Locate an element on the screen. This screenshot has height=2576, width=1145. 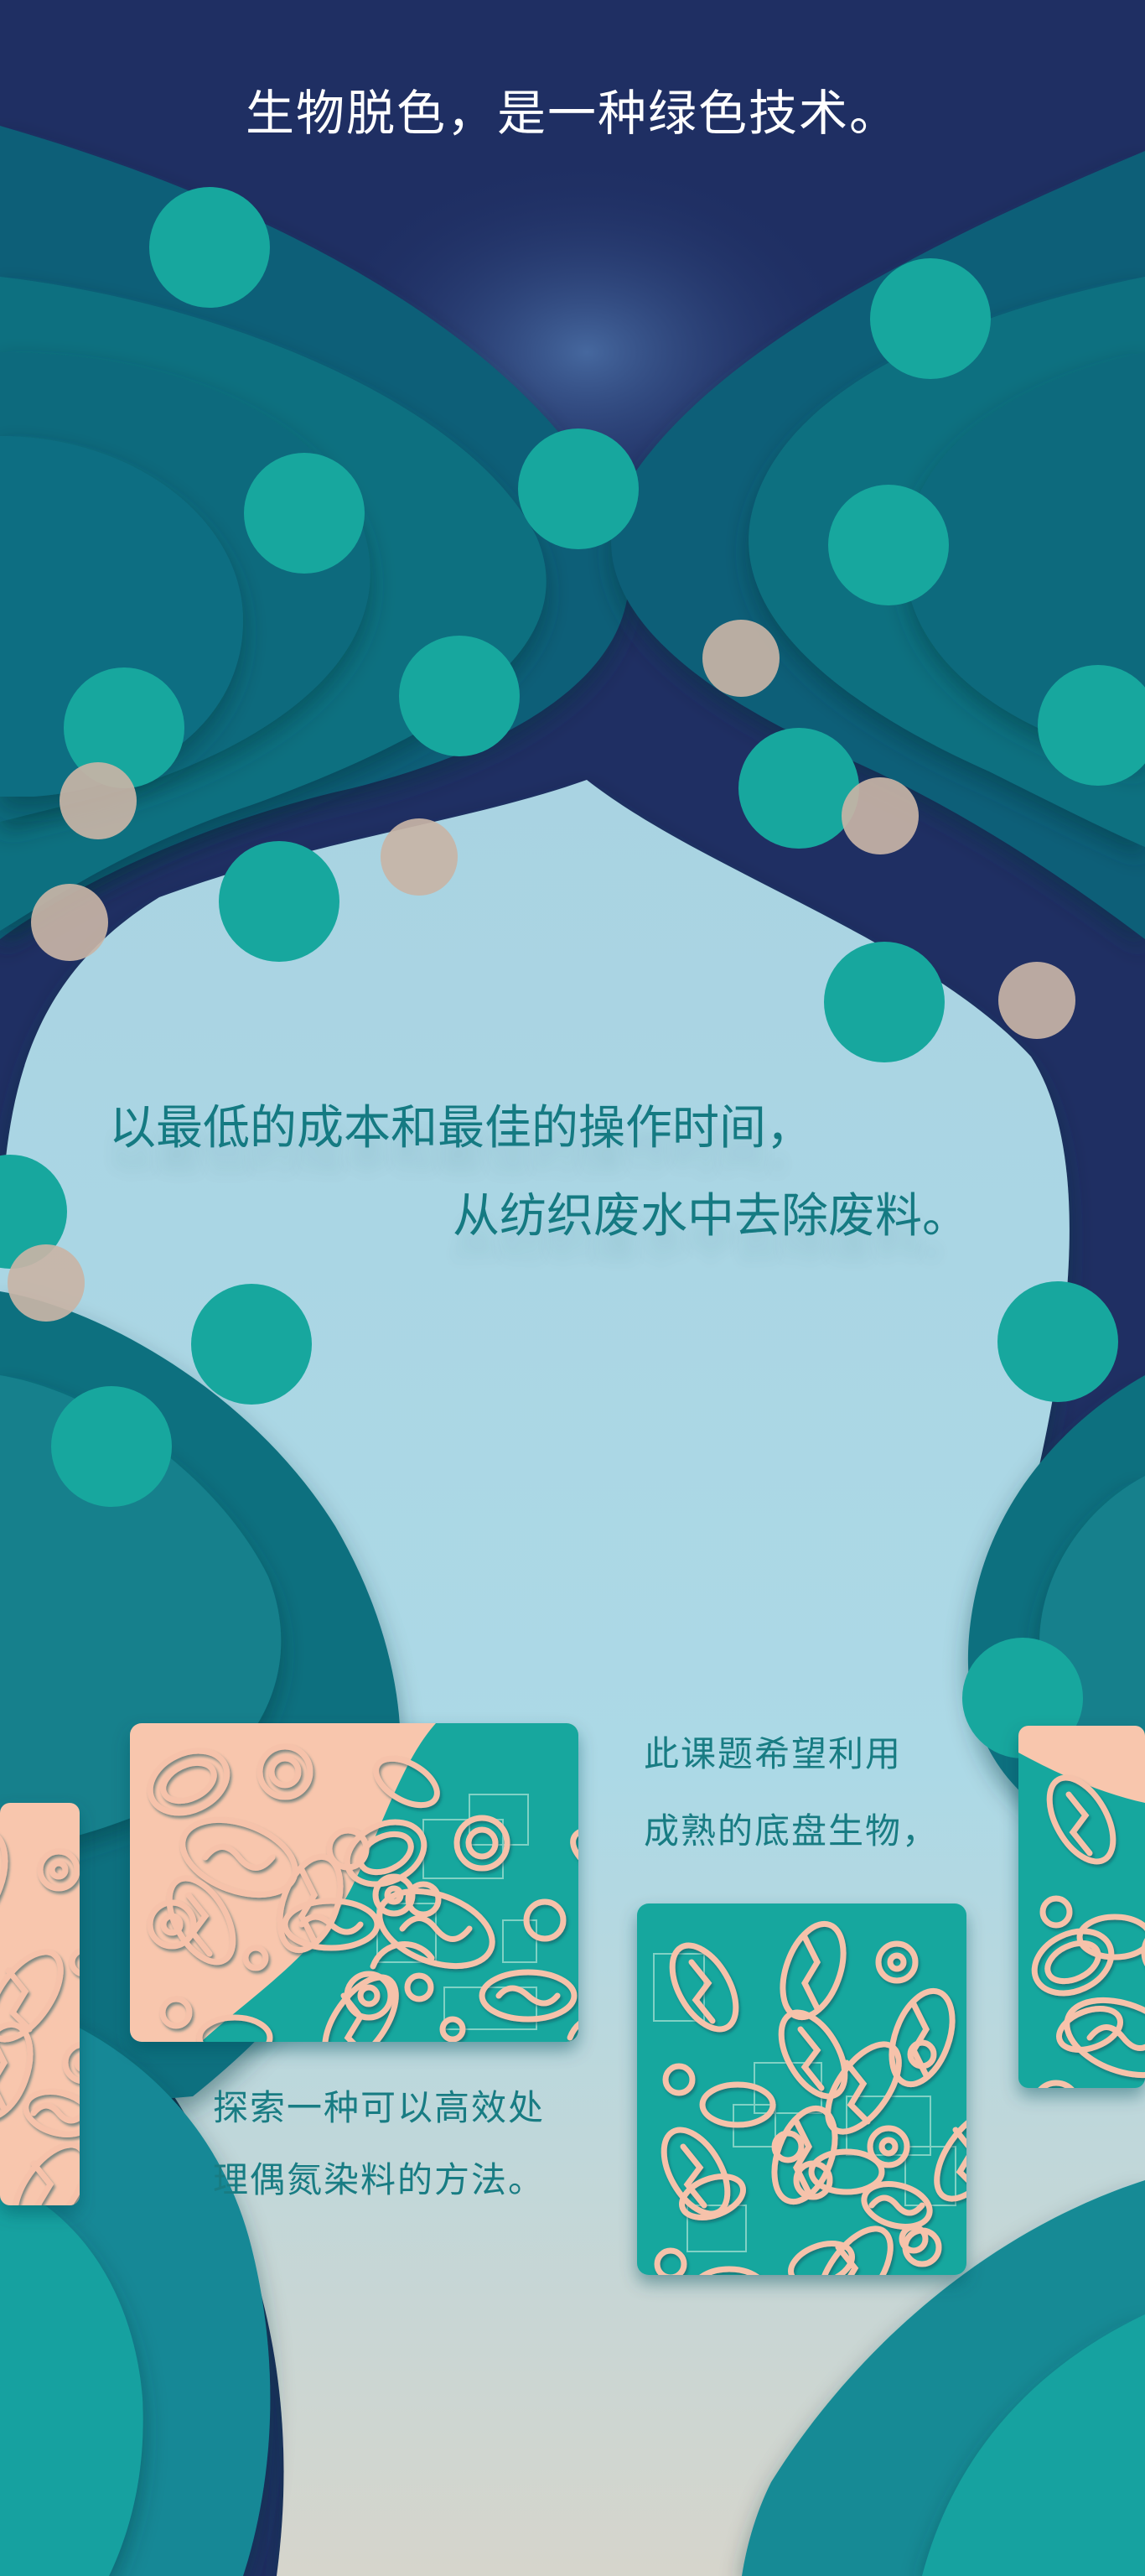
method-note-line-1: 探索一种可以高效处 is located at coordinates (380, 2107).